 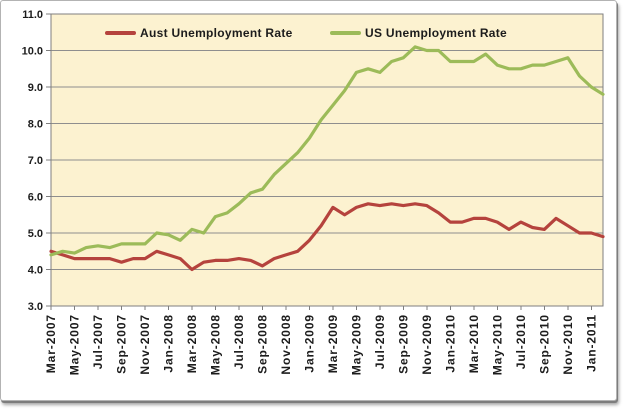 I want to click on y-tick-label: 10.0, so click(x=32, y=52).